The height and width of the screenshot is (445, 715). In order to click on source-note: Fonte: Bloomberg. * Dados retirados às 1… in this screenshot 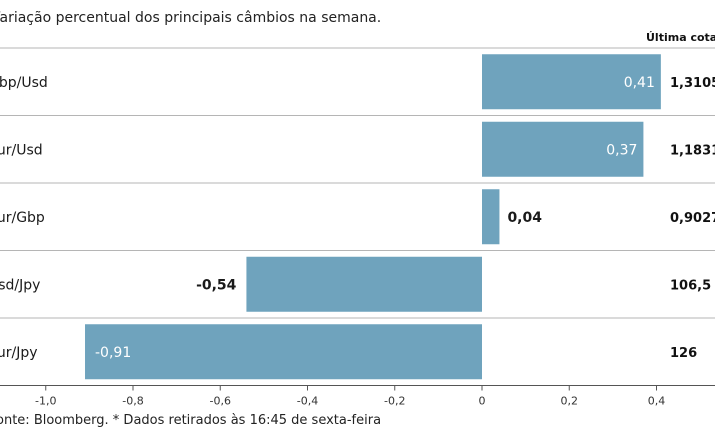, I will do `click(191, 420)`.